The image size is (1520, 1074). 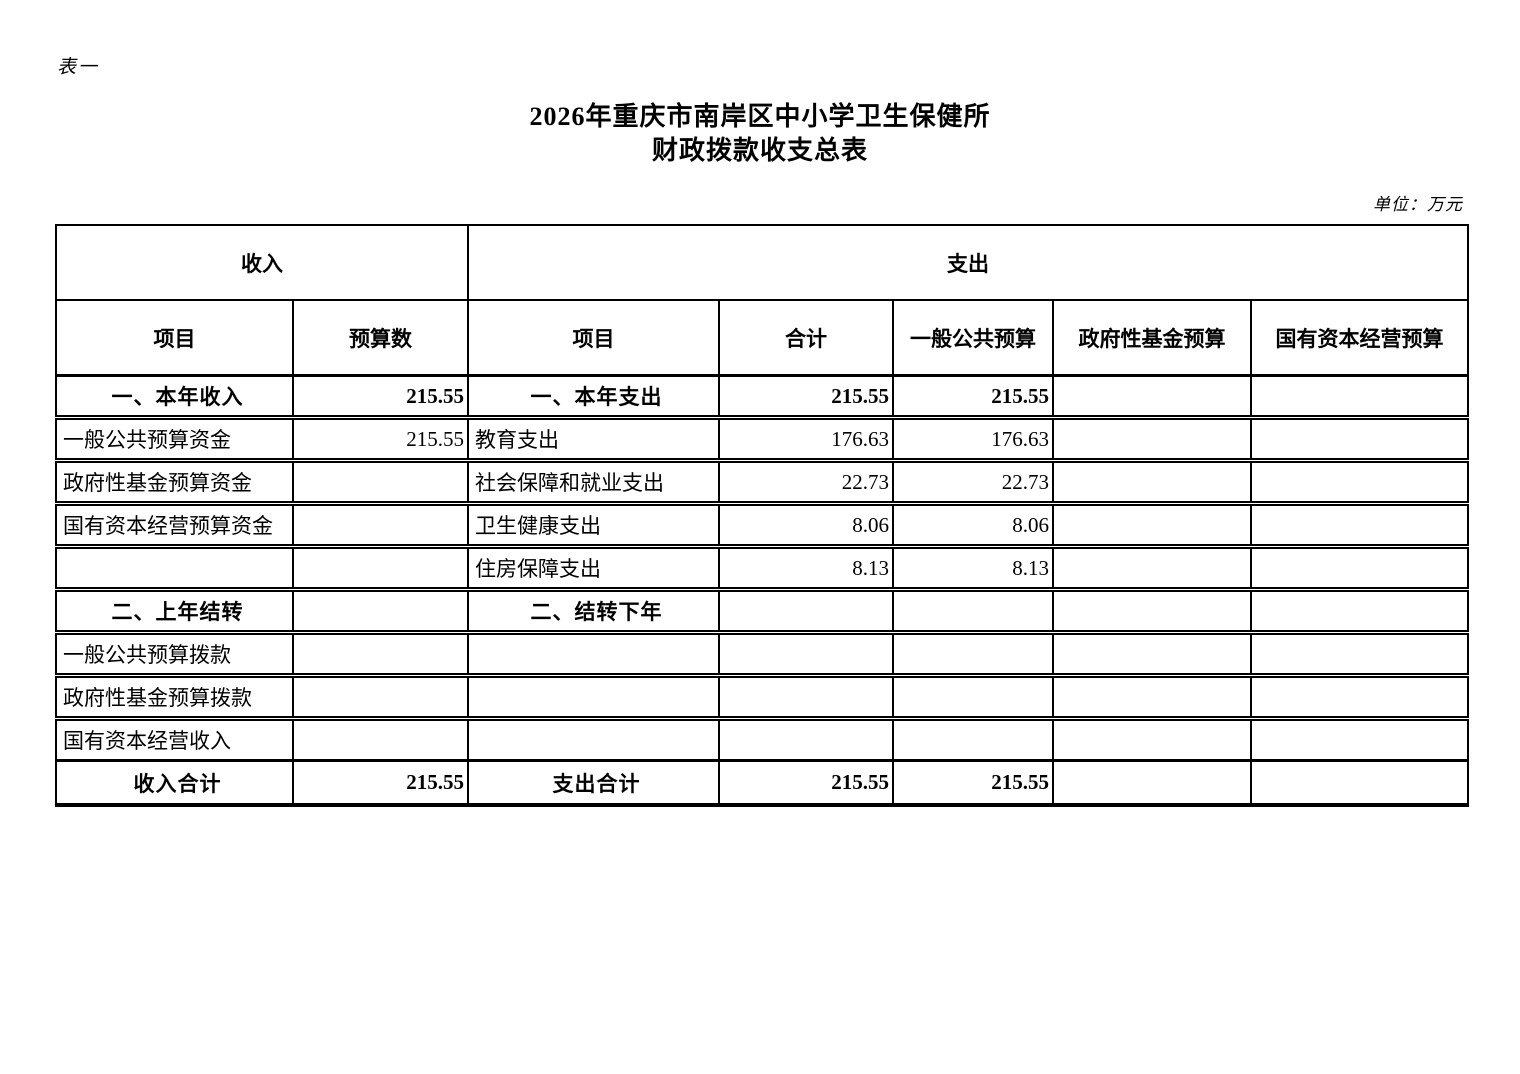 I want to click on table-row: 住房保障支出 8.13 8.13, so click(x=762, y=567).